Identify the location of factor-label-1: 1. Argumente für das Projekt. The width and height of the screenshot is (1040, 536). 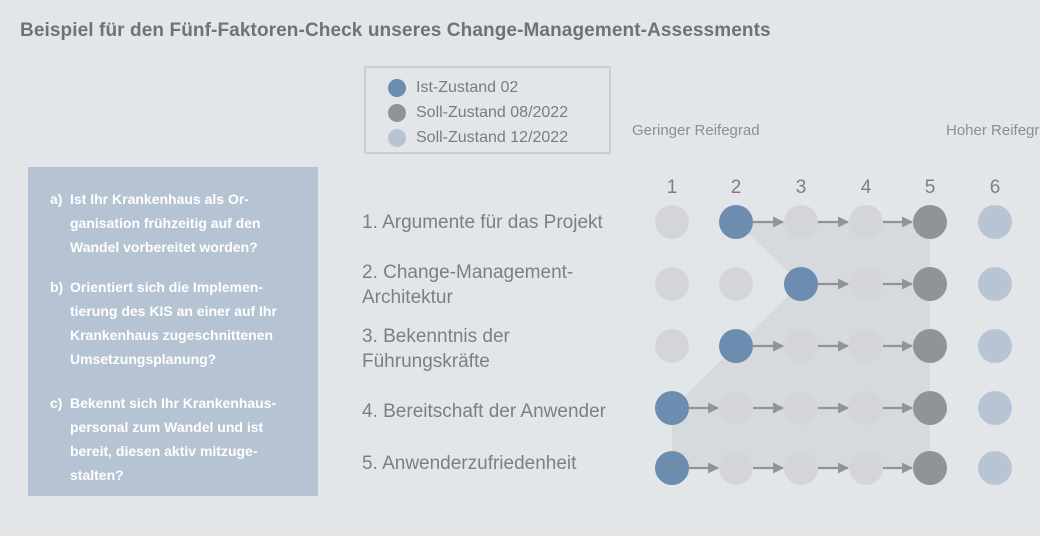
(482, 222).